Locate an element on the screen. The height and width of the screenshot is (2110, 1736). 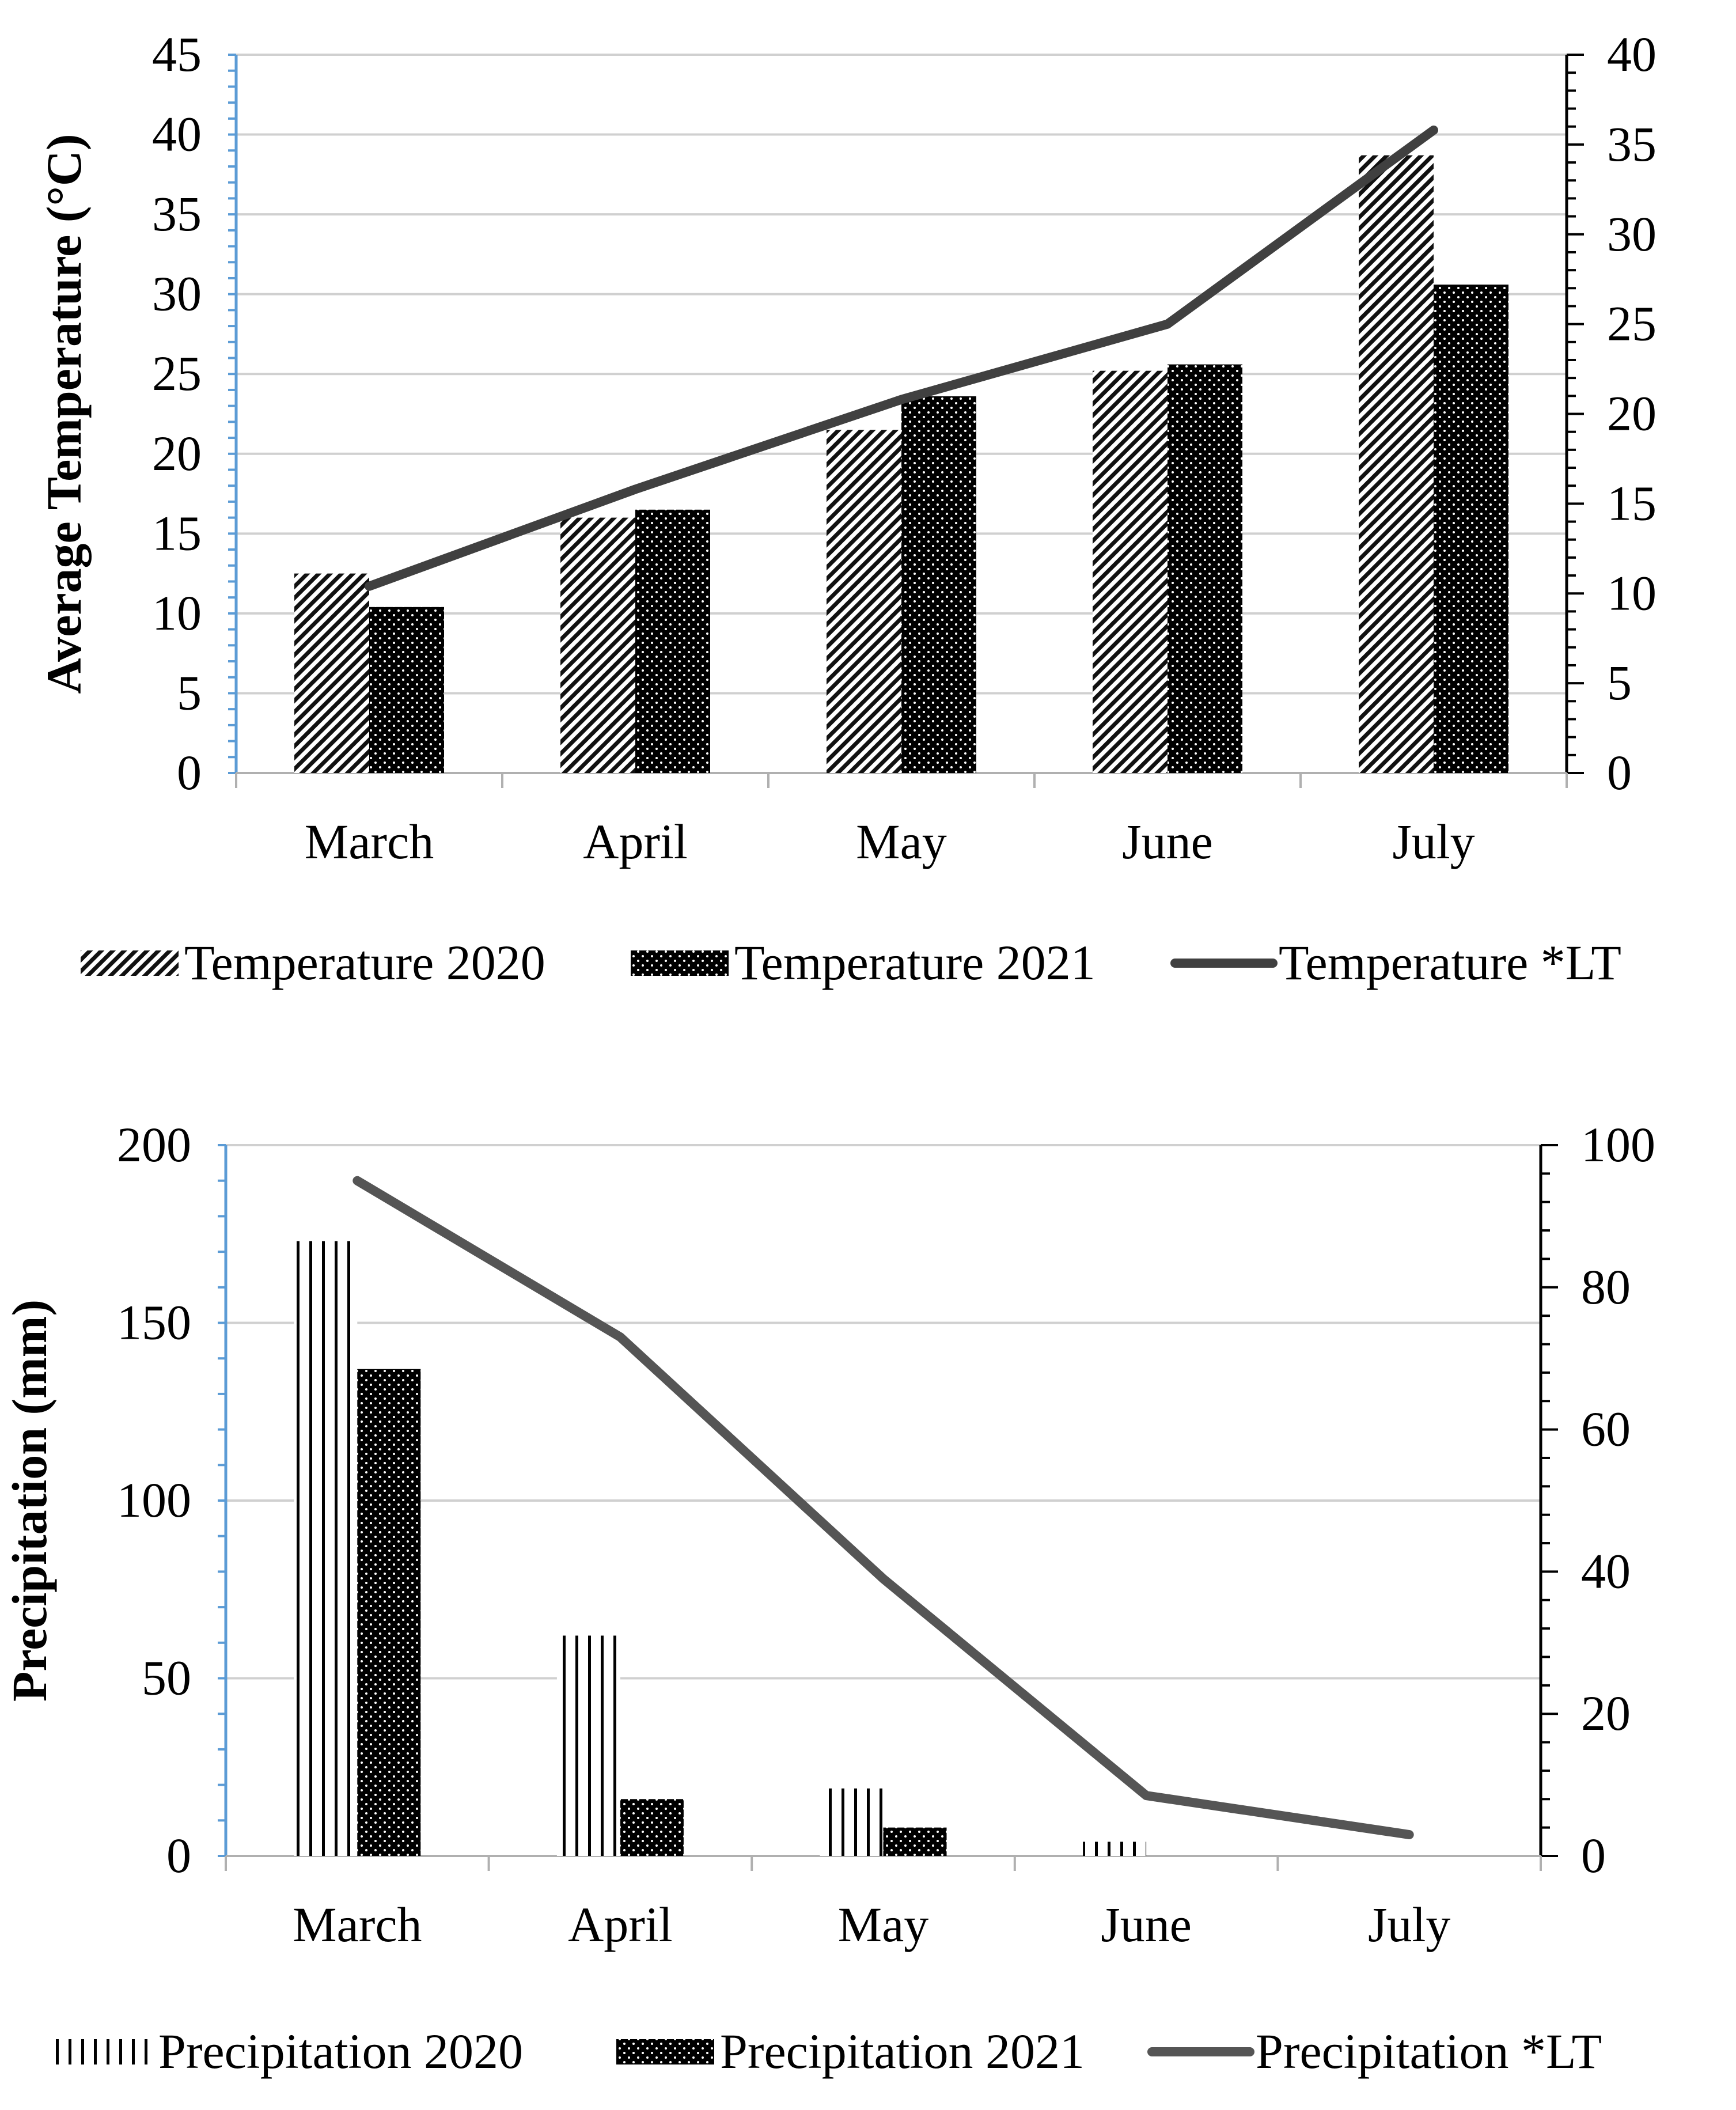
y-axis-label: Precipitation (mm) is located at coordinates (29, 1501).